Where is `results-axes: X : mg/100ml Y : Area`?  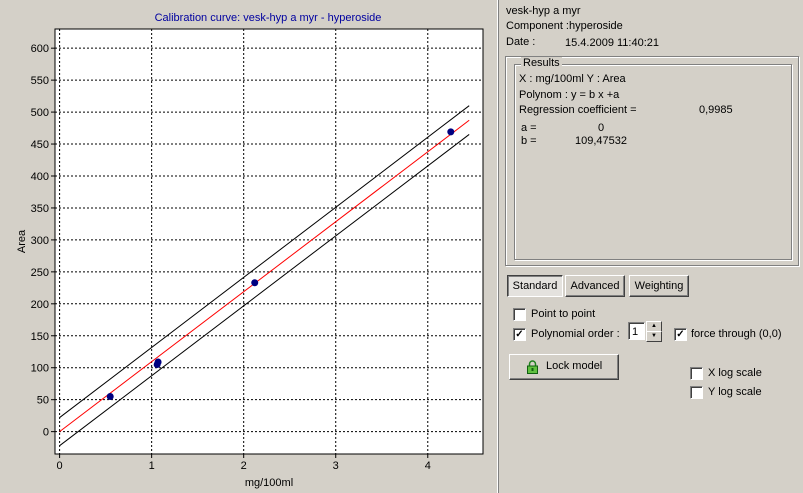 results-axes: X : mg/100ml Y : Area is located at coordinates (572, 79).